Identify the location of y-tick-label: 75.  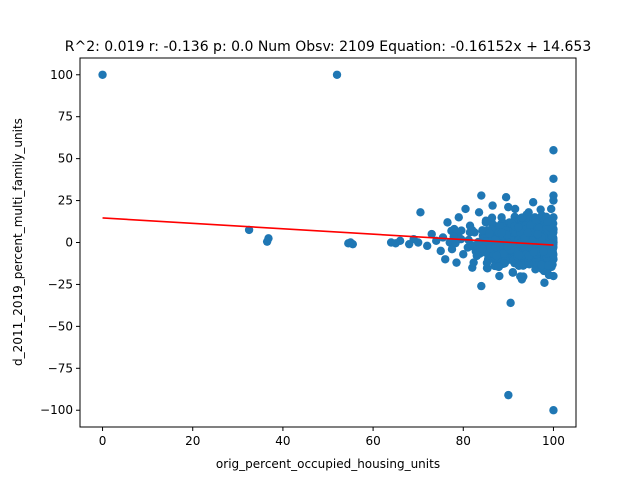
(65, 117).